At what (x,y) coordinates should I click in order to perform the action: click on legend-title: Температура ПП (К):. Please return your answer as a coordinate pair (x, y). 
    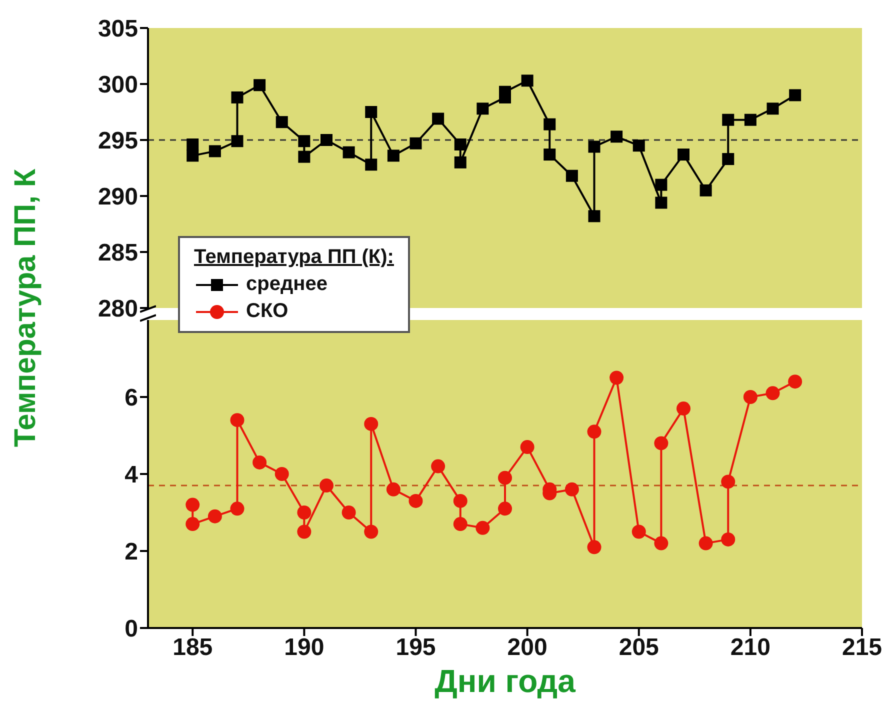
    Looking at the image, I should click on (294, 257).